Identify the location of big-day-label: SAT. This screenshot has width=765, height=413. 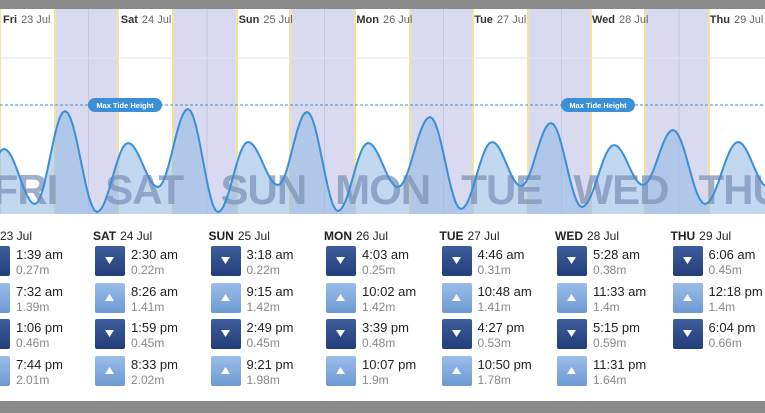
(144, 189).